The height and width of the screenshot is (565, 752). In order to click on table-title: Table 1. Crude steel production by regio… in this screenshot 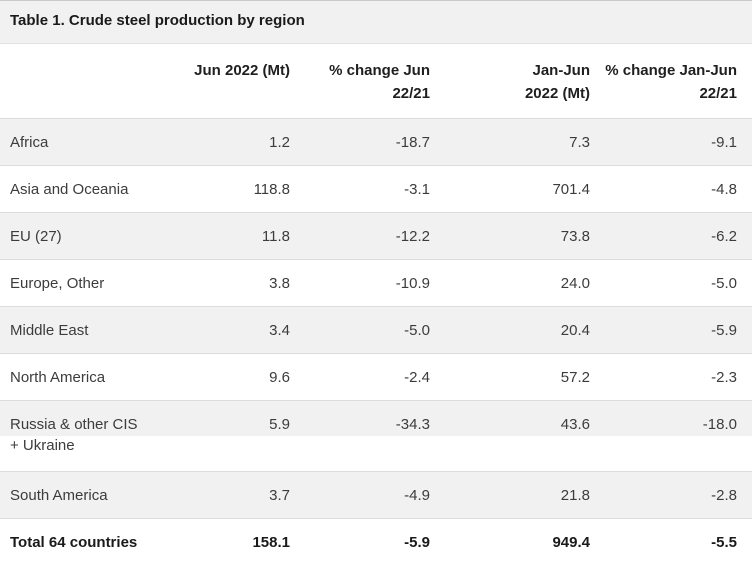, I will do `click(157, 20)`.